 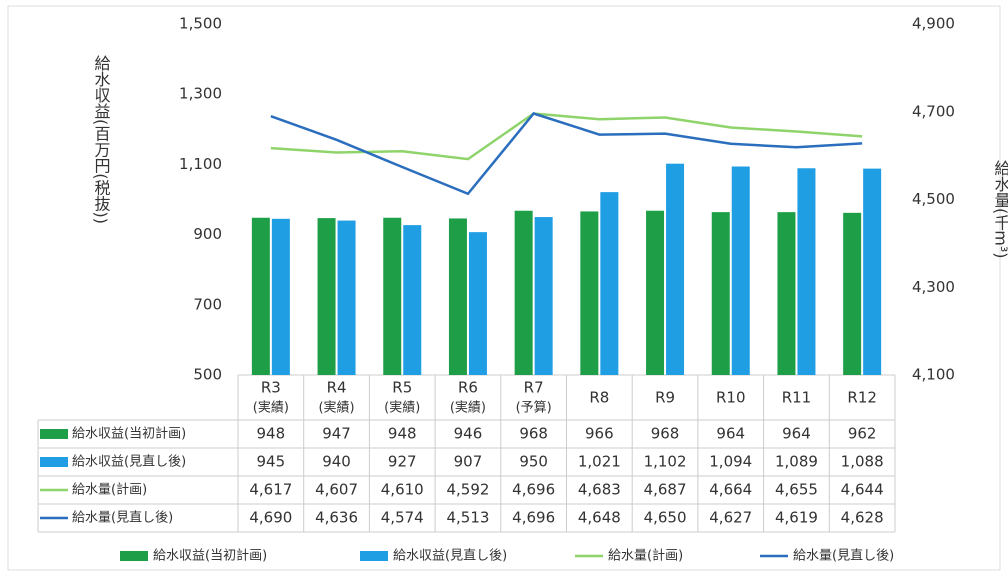 I want to click on x-tick-label: R6, so click(x=468, y=388).